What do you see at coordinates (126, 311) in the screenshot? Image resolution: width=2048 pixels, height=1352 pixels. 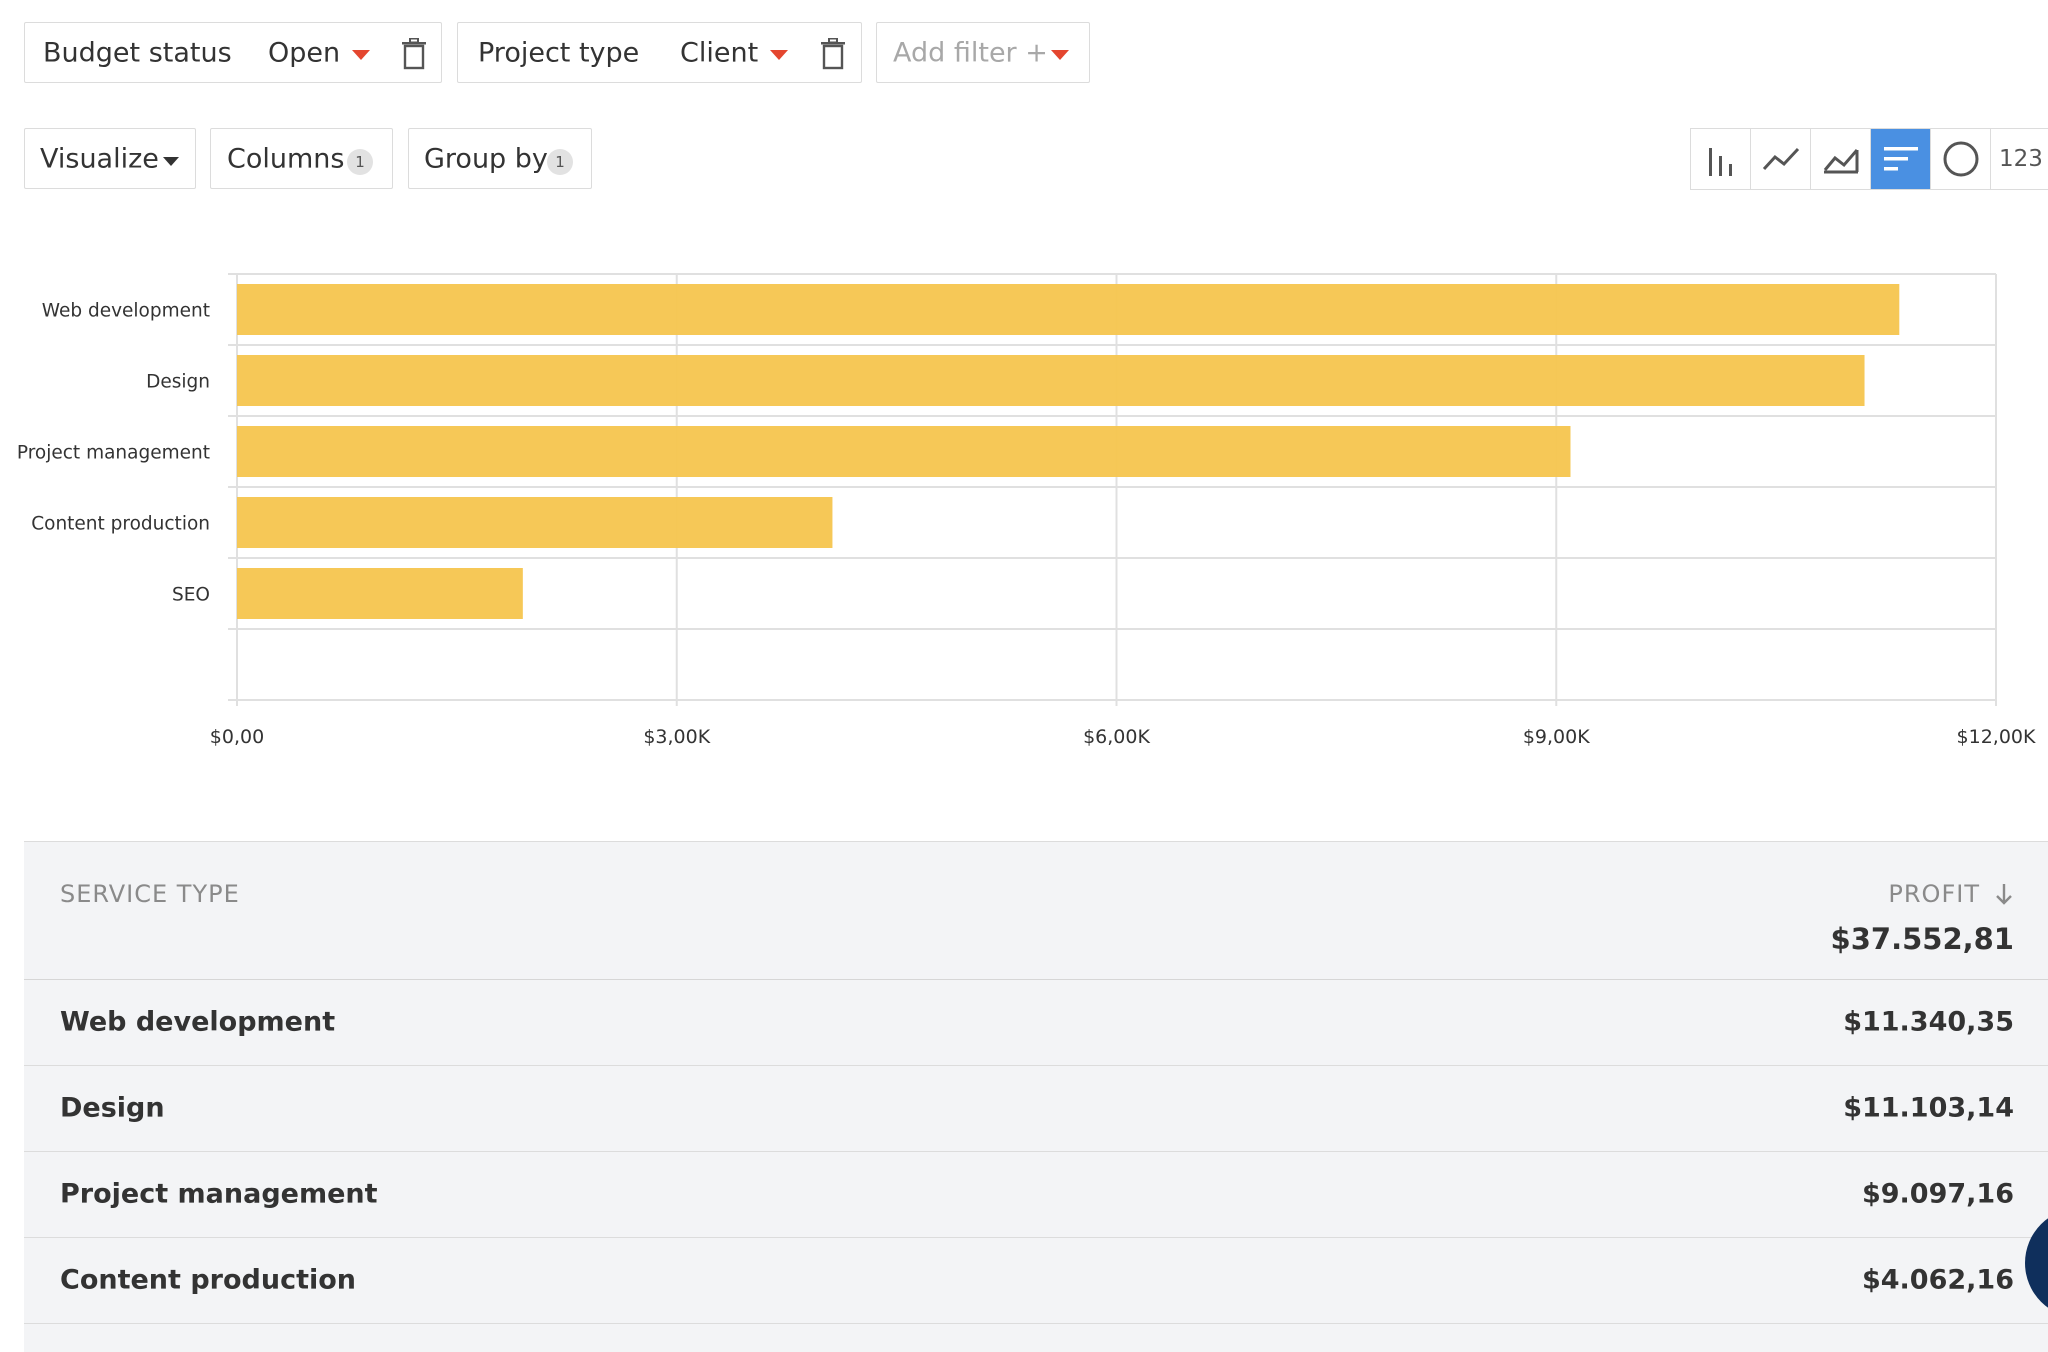 I see `y-category-label: Web development` at bounding box center [126, 311].